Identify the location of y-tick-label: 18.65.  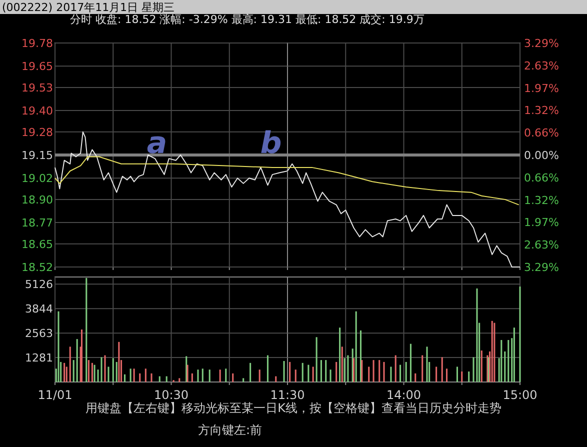
(37, 244).